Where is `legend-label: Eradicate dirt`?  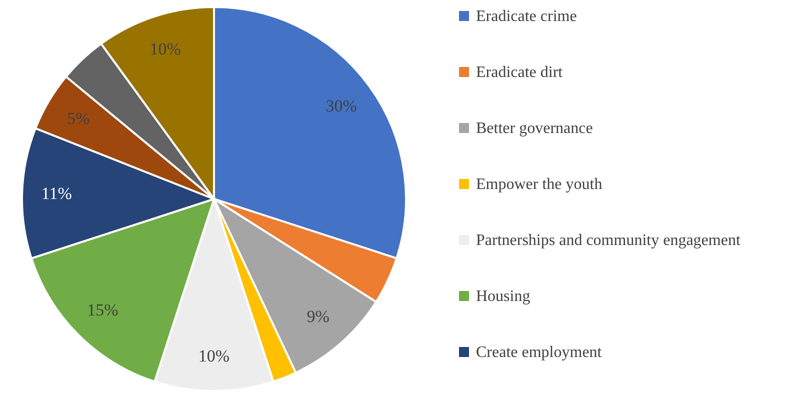 legend-label: Eradicate dirt is located at coordinates (520, 72).